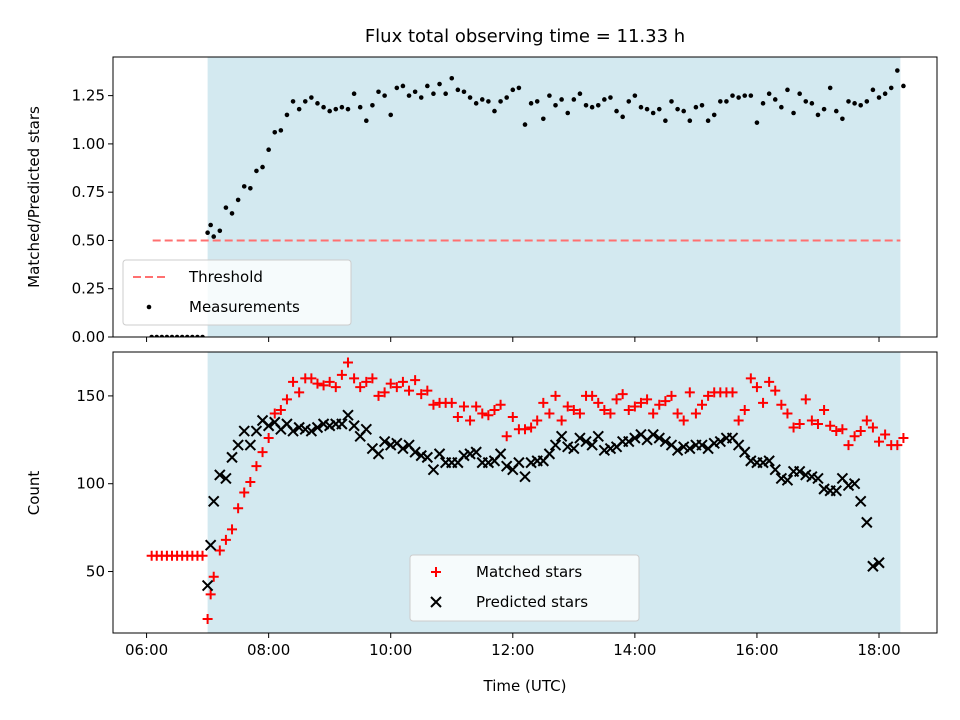 This screenshot has height=720, width=960. Describe the element at coordinates (225, 277) in the screenshot. I see `legend-label: Threshold` at that location.